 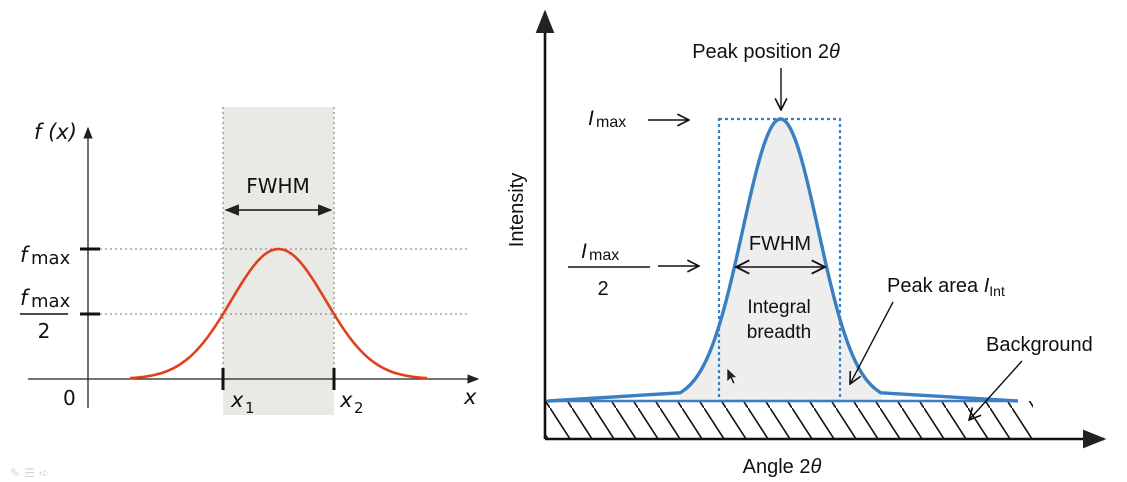 What do you see at coordinates (609, 270) in the screenshot?
I see `half-imax-label: I max 2` at bounding box center [609, 270].